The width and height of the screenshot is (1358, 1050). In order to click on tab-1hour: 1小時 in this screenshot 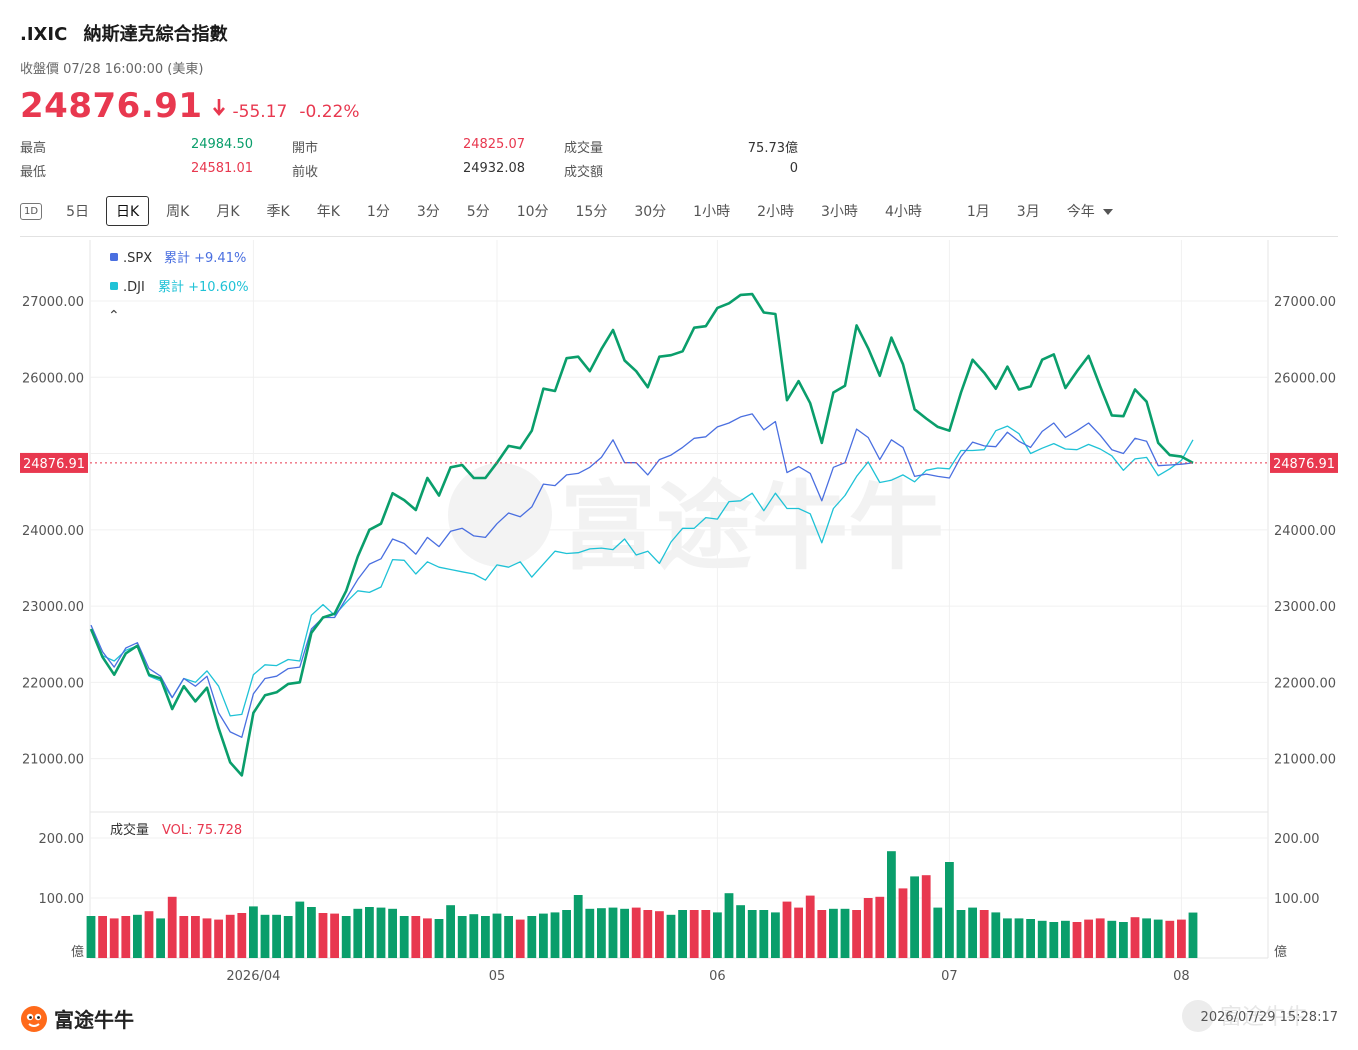, I will do `click(712, 212)`.